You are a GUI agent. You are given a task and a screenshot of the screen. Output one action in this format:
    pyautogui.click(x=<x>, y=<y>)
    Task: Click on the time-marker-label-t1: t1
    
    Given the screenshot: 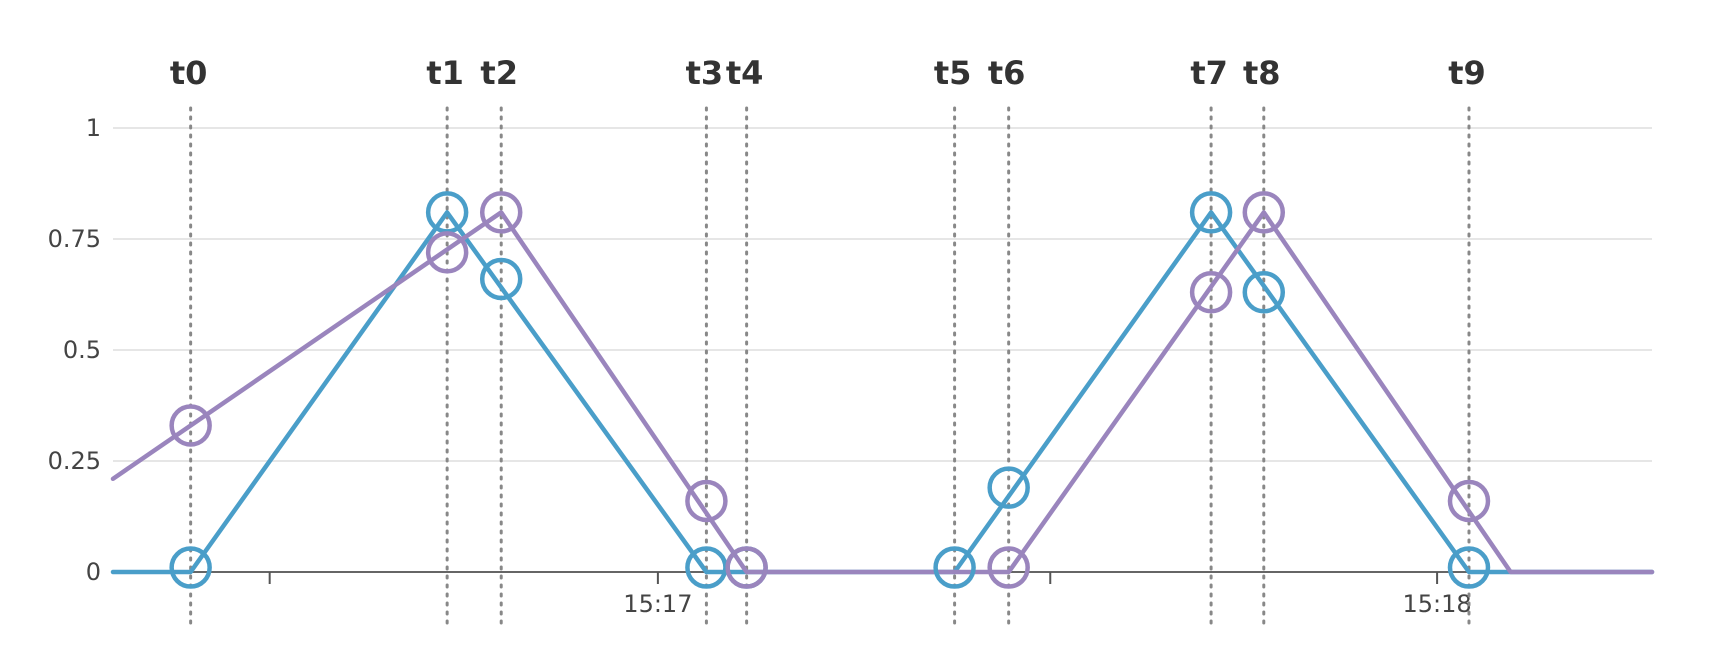 What is the action you would take?
    pyautogui.click(x=445, y=73)
    